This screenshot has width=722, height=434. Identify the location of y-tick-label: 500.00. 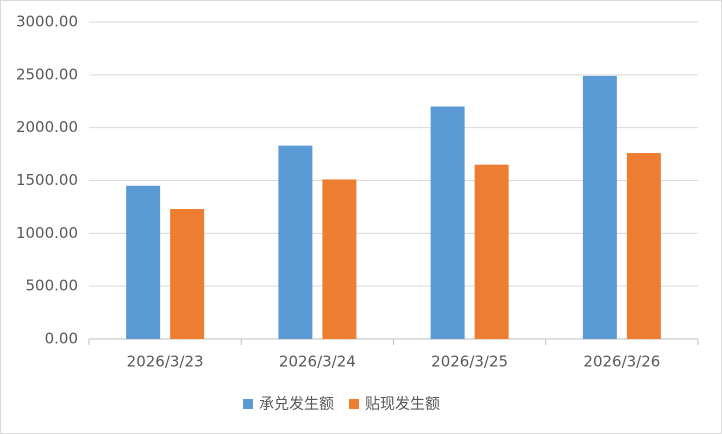
(52, 286).